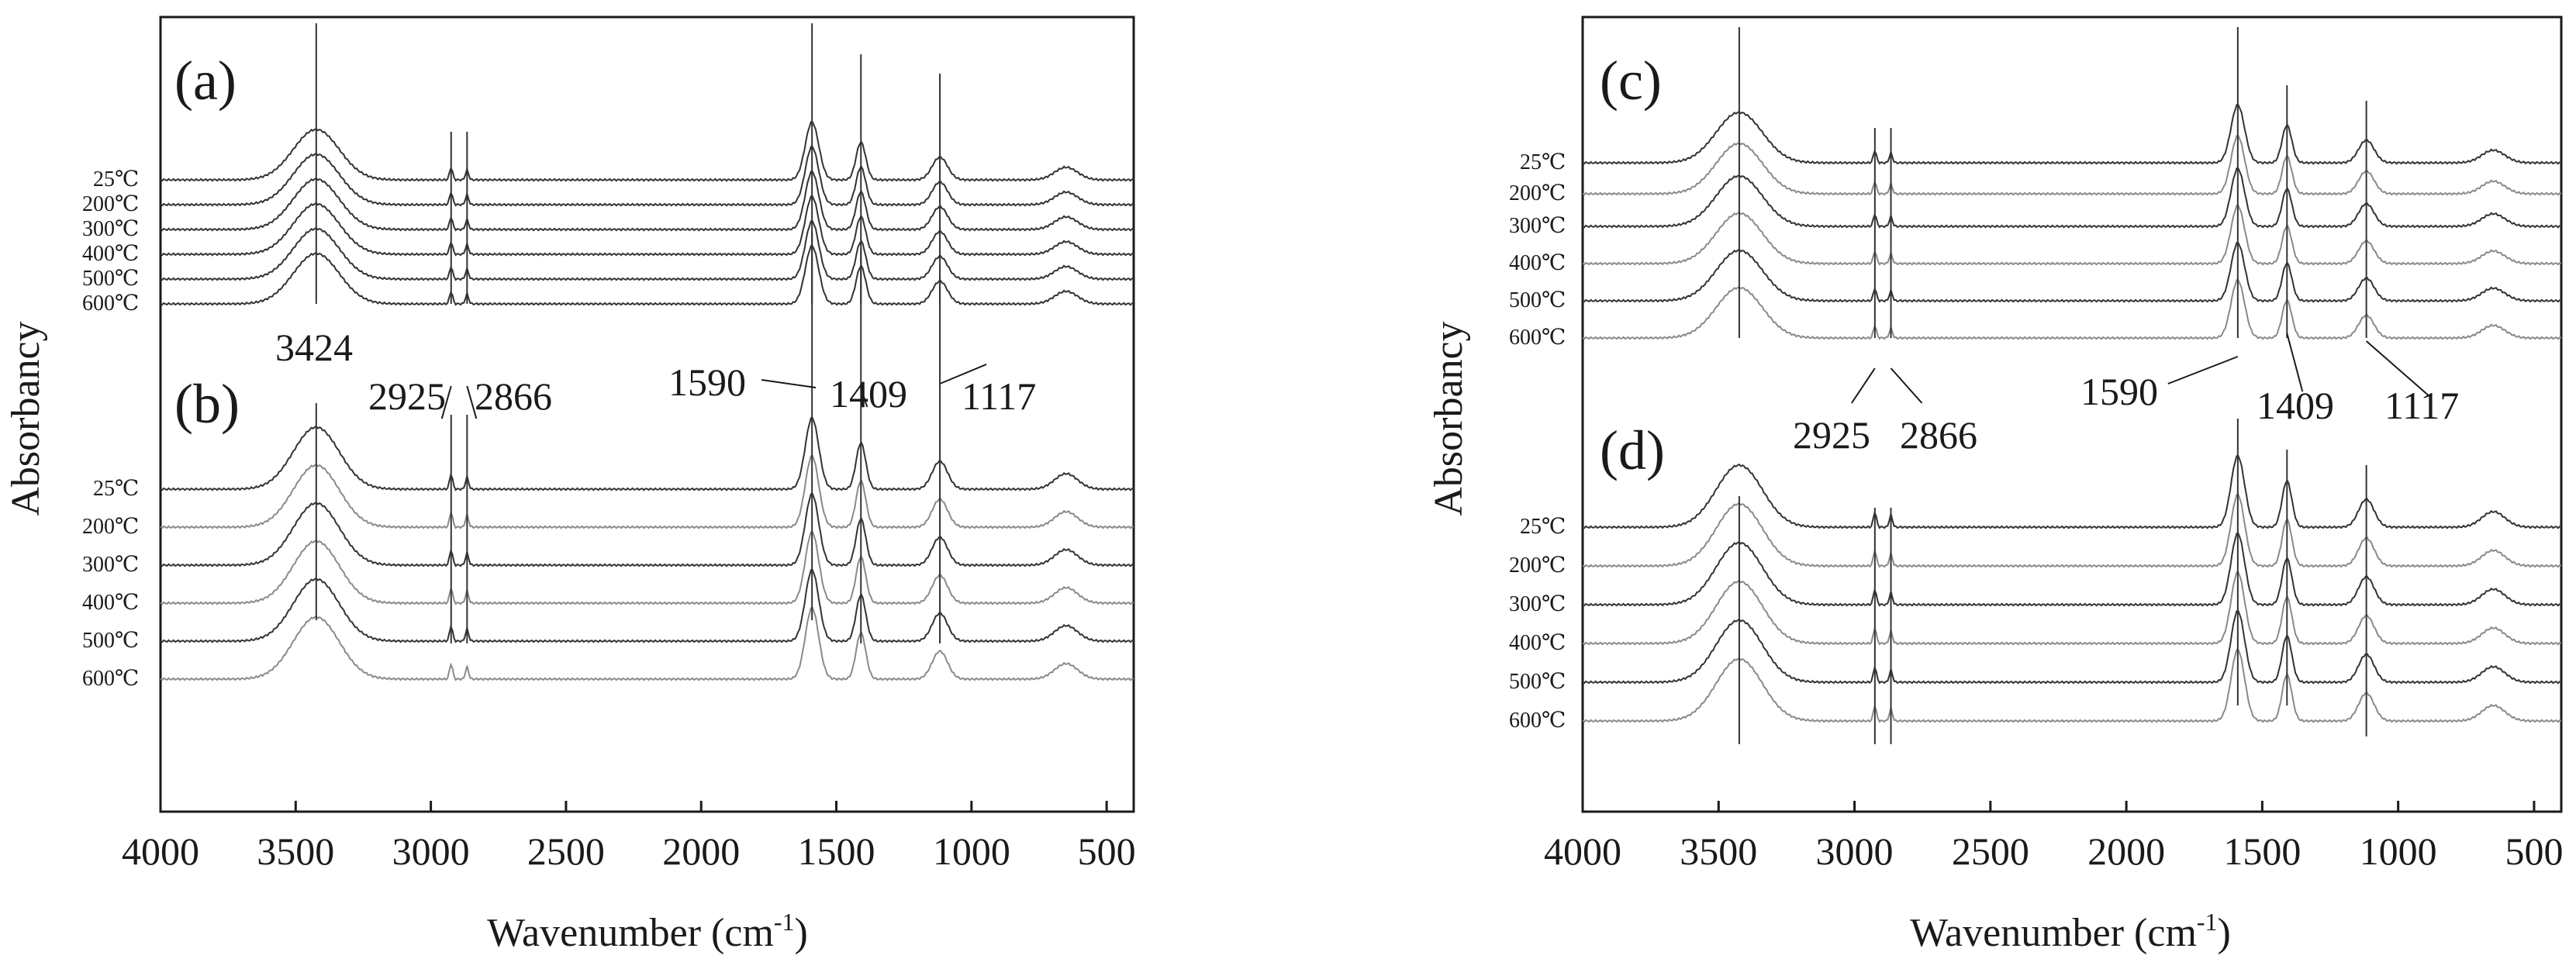 This screenshot has height=976, width=2576. Describe the element at coordinates (431, 851) in the screenshot. I see `x-tick-label: 3000` at that location.